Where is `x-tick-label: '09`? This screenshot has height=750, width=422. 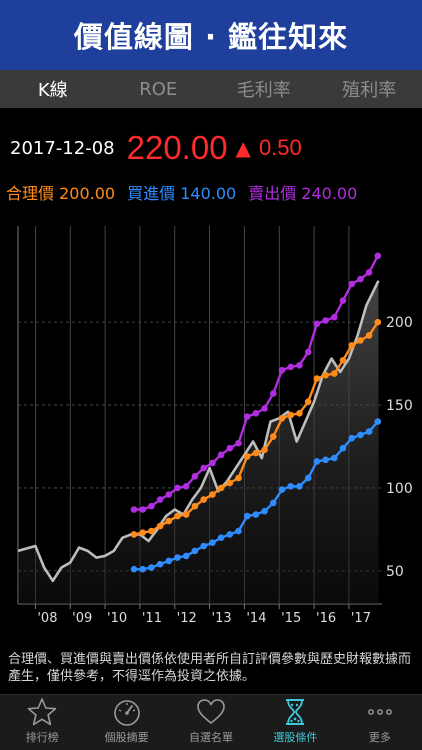
x-tick-label: '09 is located at coordinates (82, 618).